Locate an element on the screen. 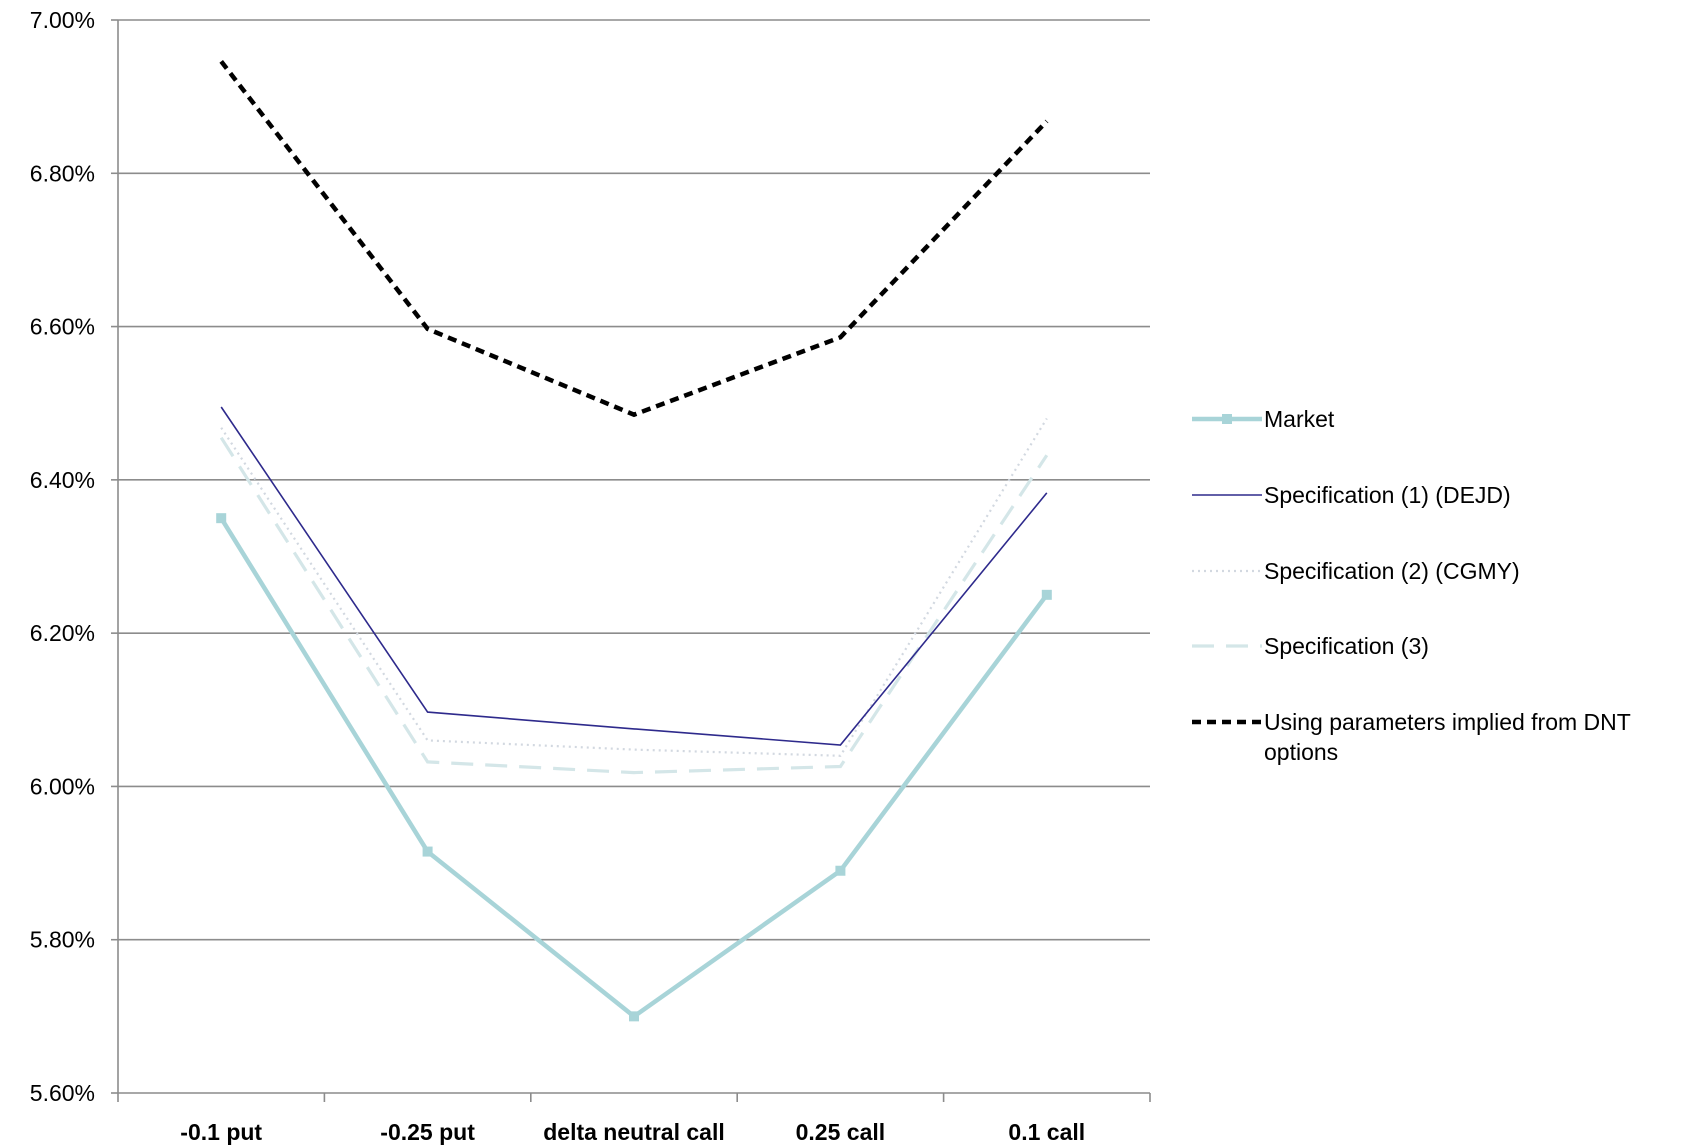 Image resolution: width=1704 pixels, height=1145 pixels. x-category-label: -0.1 put is located at coordinates (221, 1132).